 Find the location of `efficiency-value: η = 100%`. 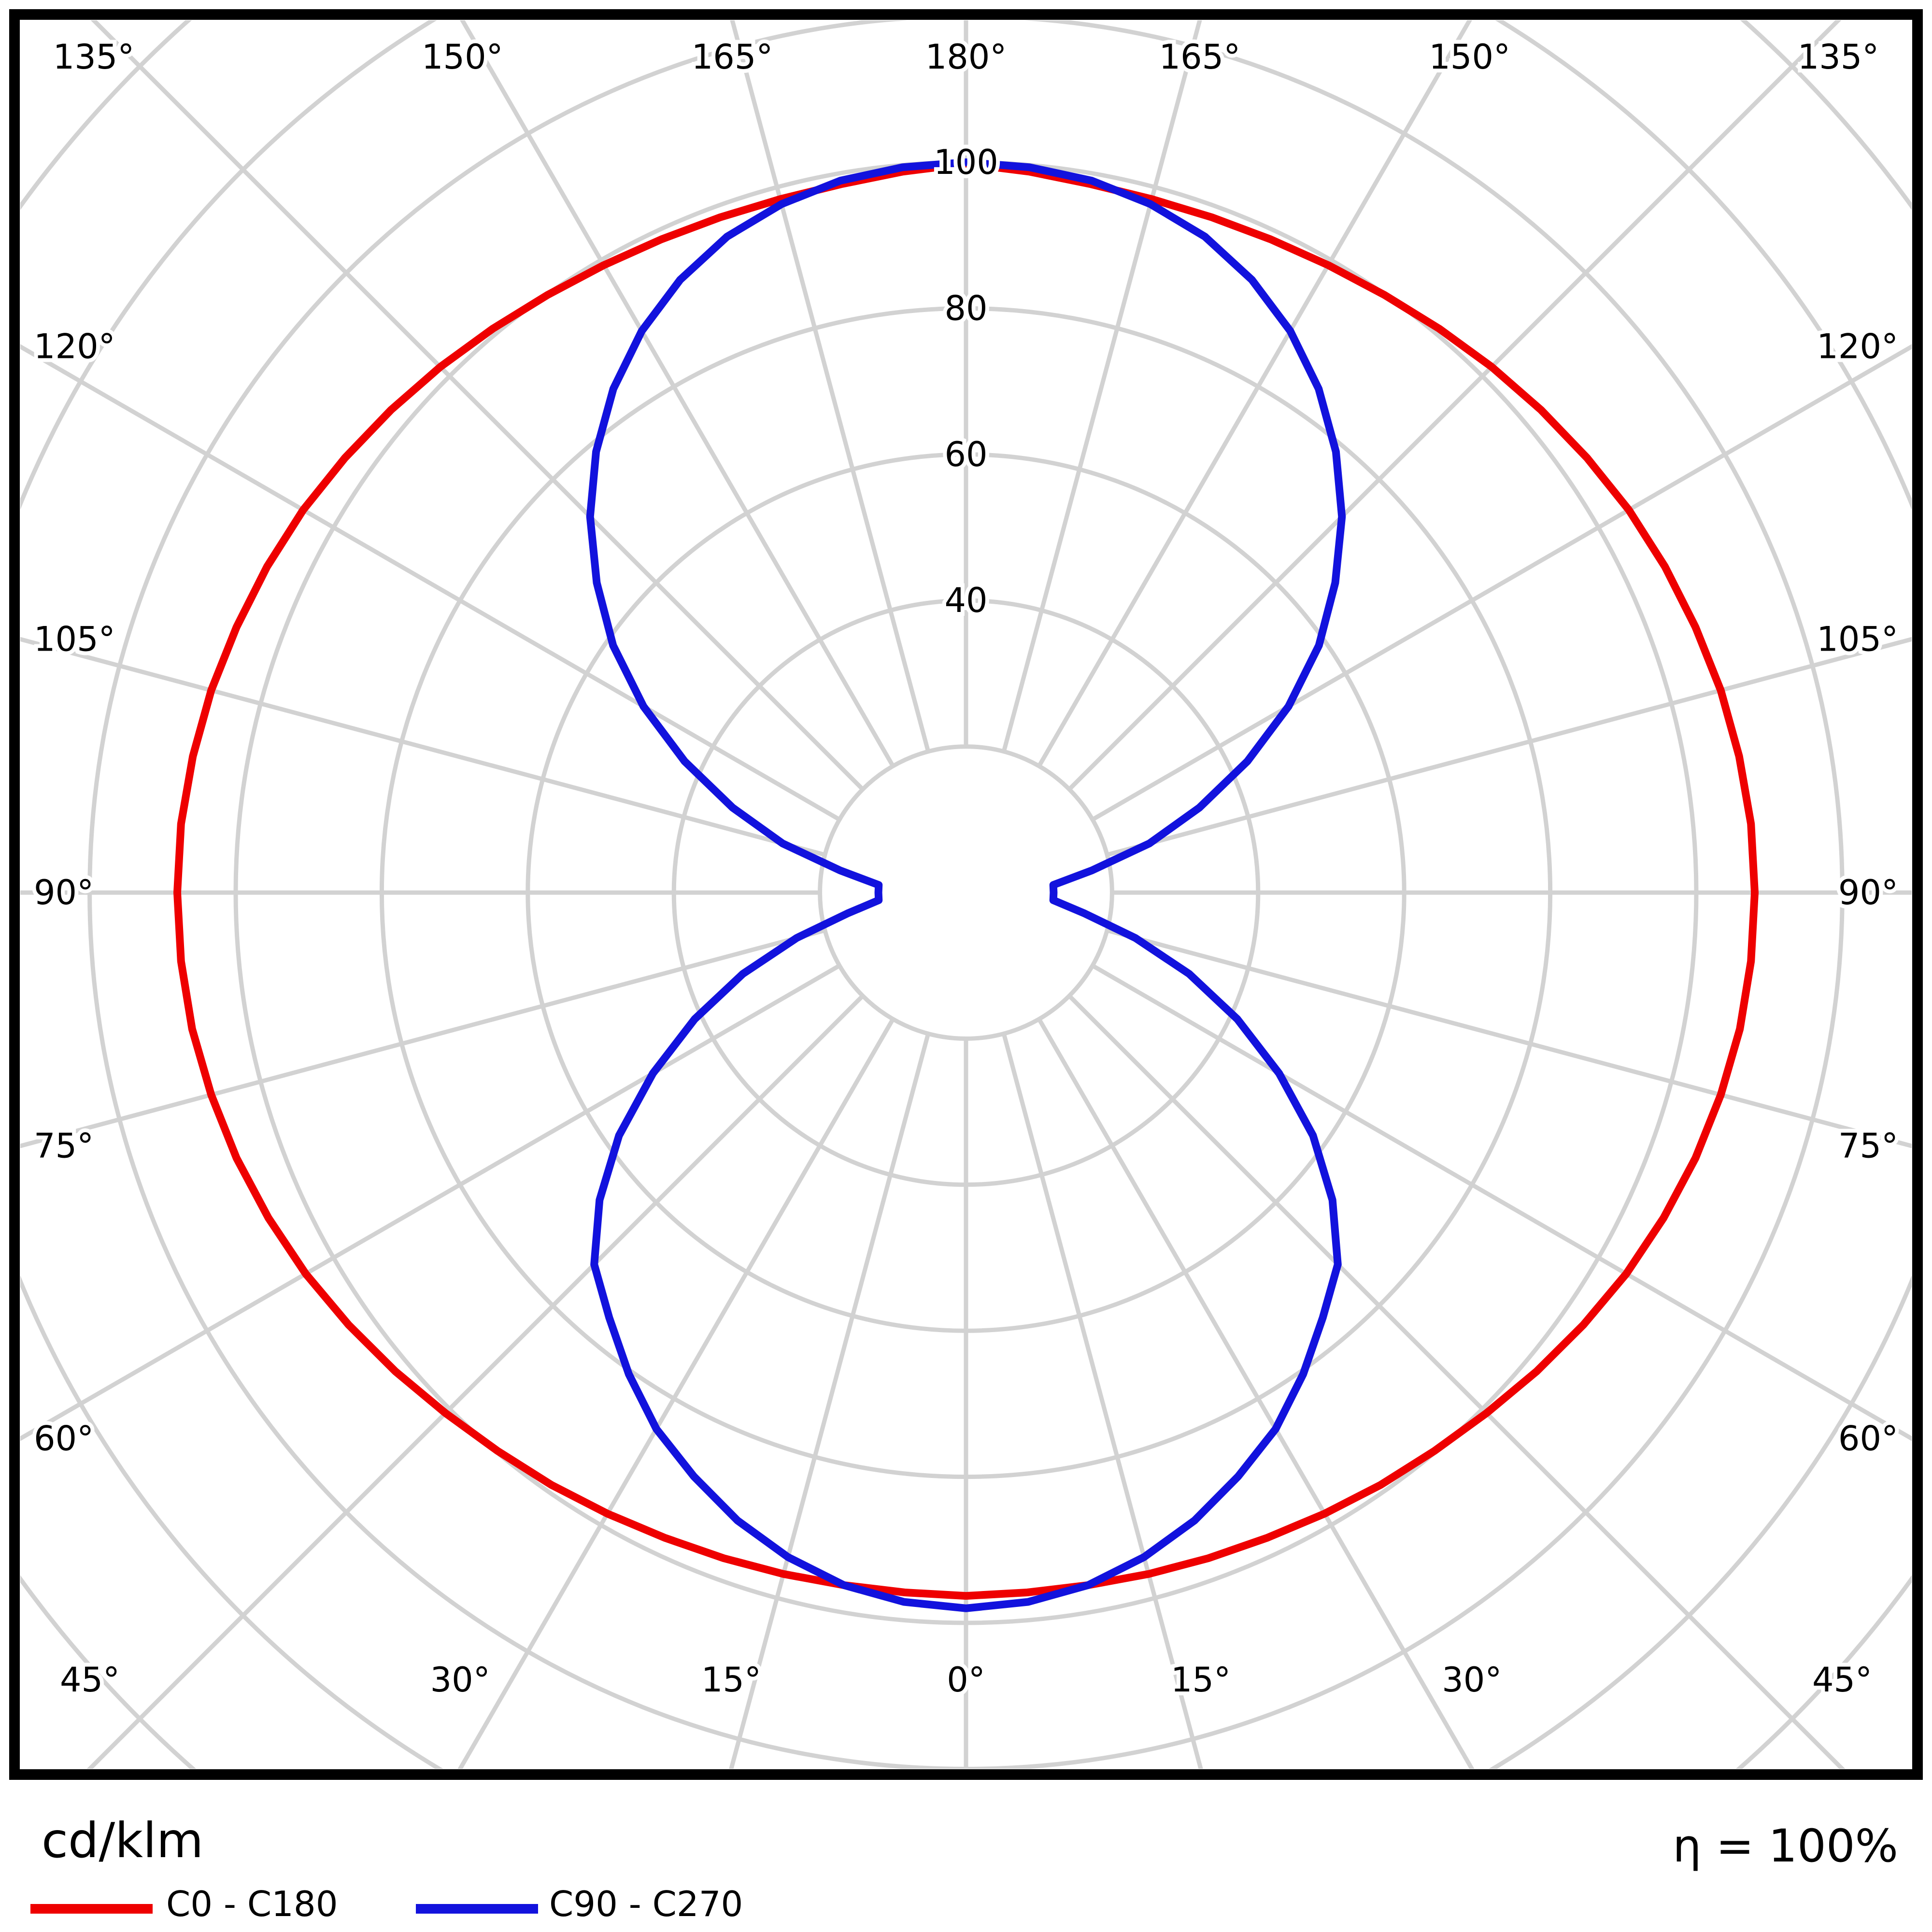

efficiency-value: η = 100% is located at coordinates (1785, 1846).